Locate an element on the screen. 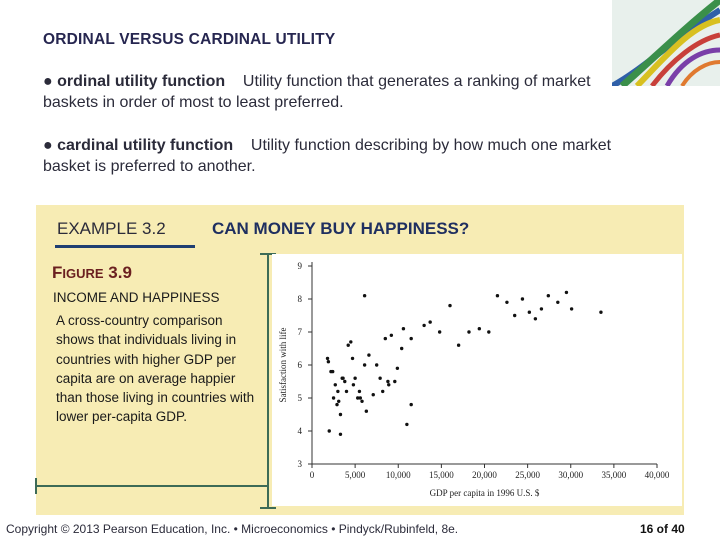 This screenshot has width=720, height=540. x-tick-label: 40,000 is located at coordinates (657, 475).